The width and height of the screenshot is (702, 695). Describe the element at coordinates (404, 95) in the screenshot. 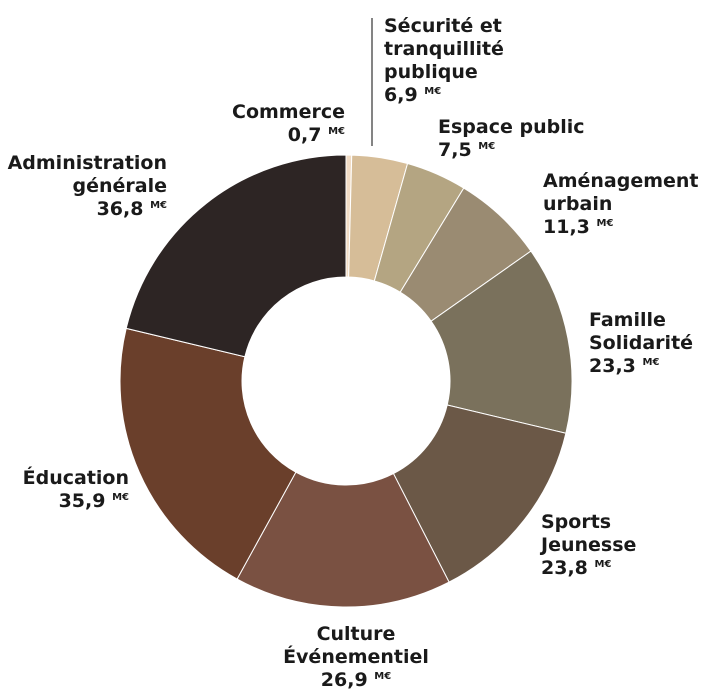

I see `label-value: 6,9` at that location.